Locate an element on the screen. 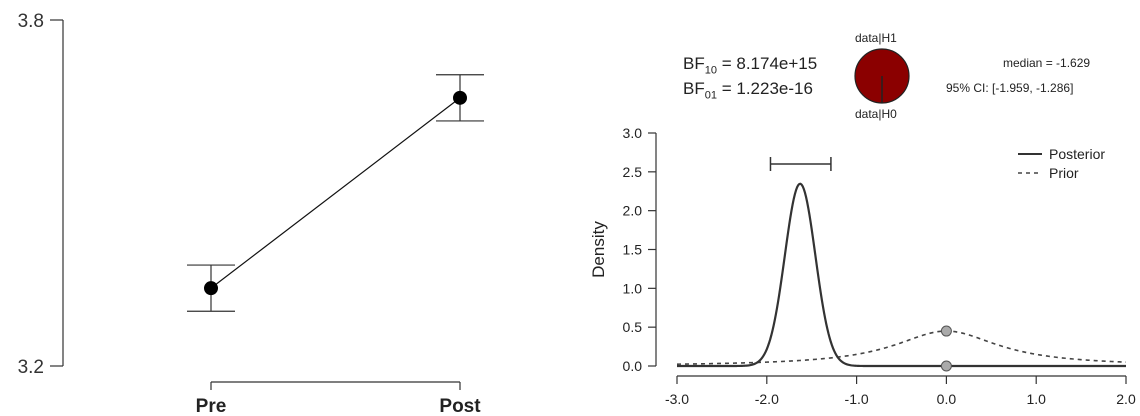 The width and height of the screenshot is (1140, 416). legend-label-prior: Prior is located at coordinates (1064, 173).